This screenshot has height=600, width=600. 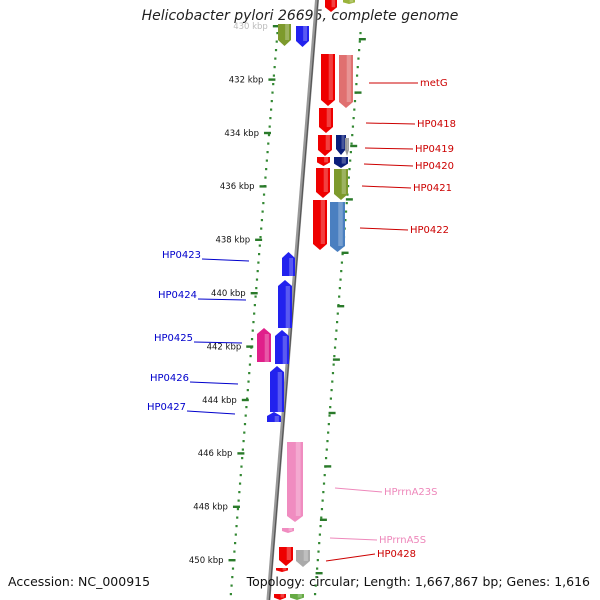 What do you see at coordinates (224, 347) in the screenshot?
I see `ruler-tick-label: 442 kbp` at bounding box center [224, 347].